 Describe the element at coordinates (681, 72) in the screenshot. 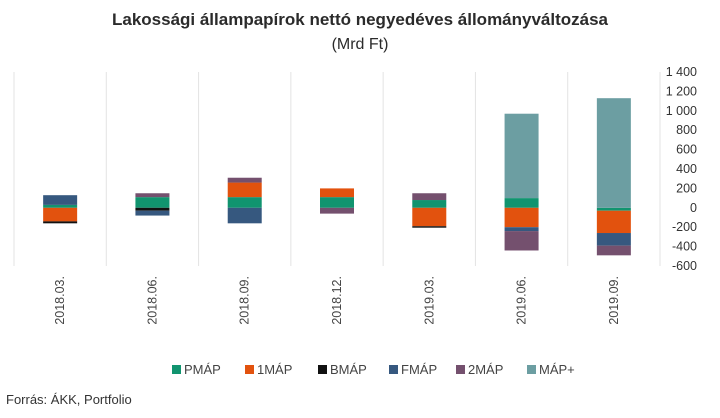

I see `y-tick-label: 1 400` at that location.